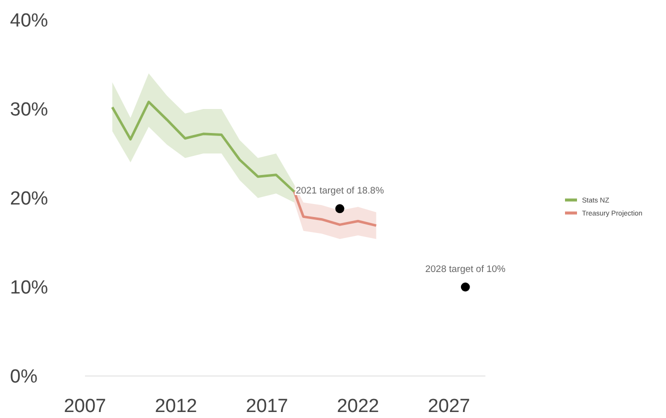 This screenshot has height=418, width=666. Describe the element at coordinates (29, 21) in the screenshot. I see `y-tick-label: 40%` at that location.